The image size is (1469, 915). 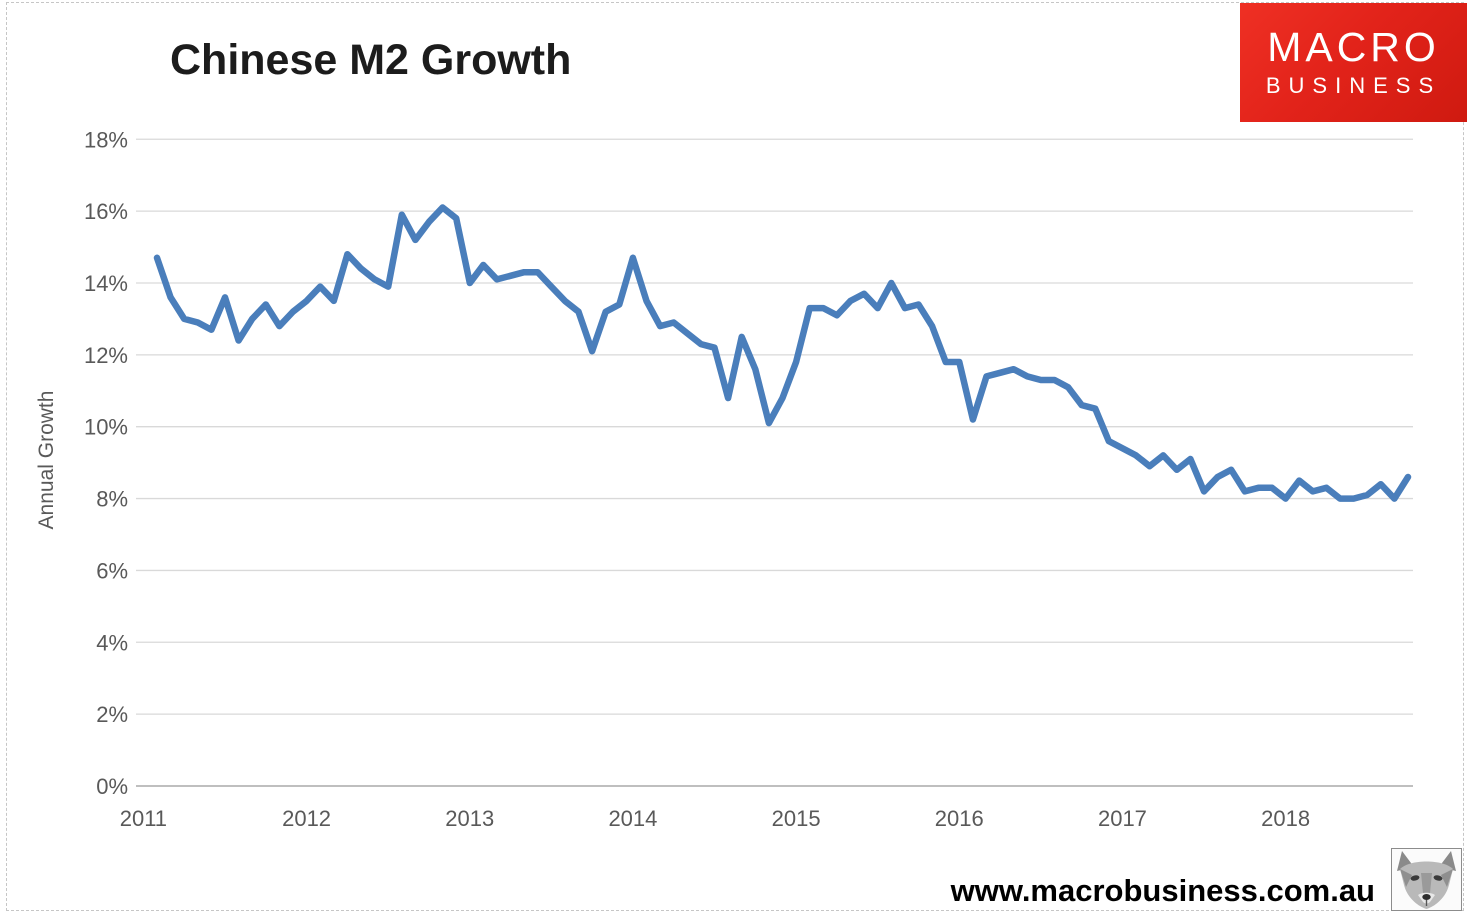 What do you see at coordinates (1162, 890) in the screenshot?
I see `website-url: www.macrobusiness.com.au` at bounding box center [1162, 890].